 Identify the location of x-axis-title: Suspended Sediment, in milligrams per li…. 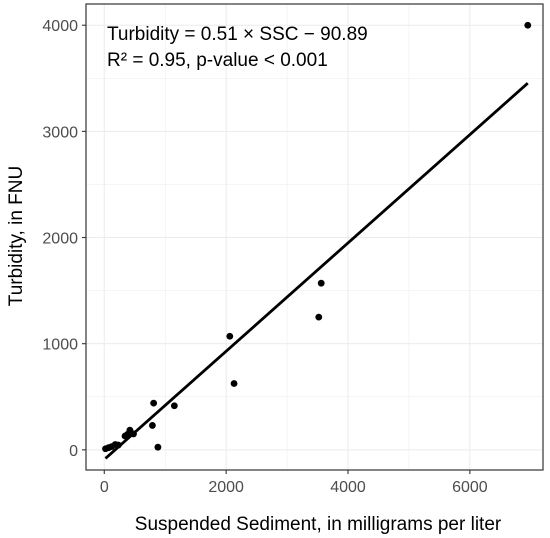
(318, 524).